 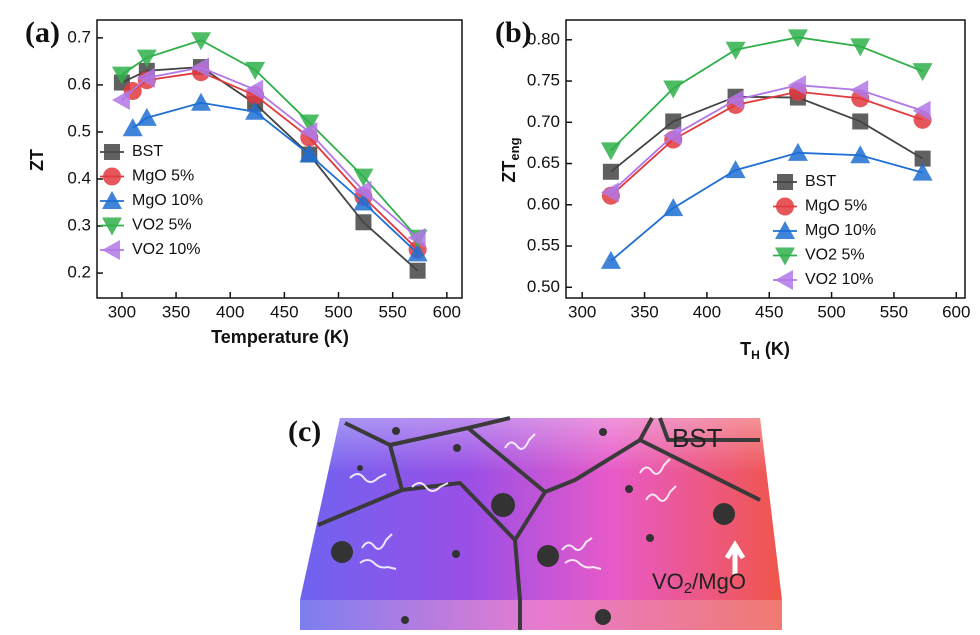 What do you see at coordinates (543, 245) in the screenshot?
I see `y-tick-label: 0.55` at bounding box center [543, 245].